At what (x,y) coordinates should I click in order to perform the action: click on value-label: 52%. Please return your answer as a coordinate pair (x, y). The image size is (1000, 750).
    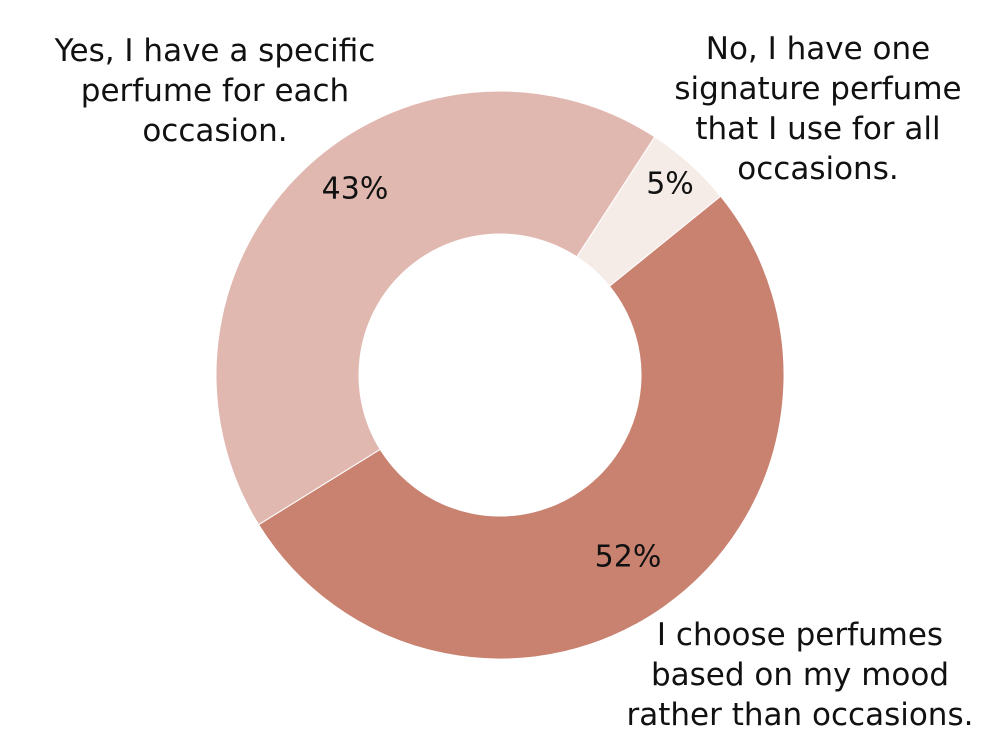
    Looking at the image, I should click on (628, 557).